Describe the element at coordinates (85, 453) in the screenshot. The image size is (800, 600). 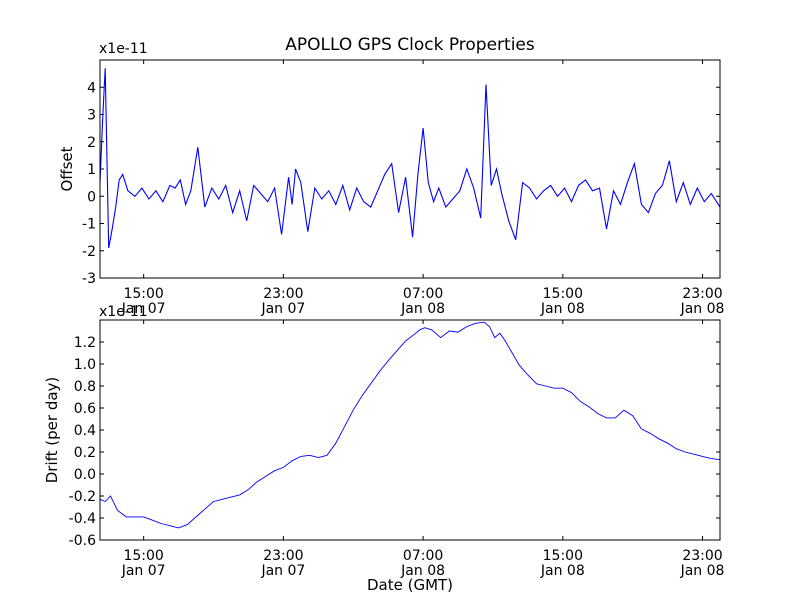
I see `drift-ytick-label: 0.2` at that location.